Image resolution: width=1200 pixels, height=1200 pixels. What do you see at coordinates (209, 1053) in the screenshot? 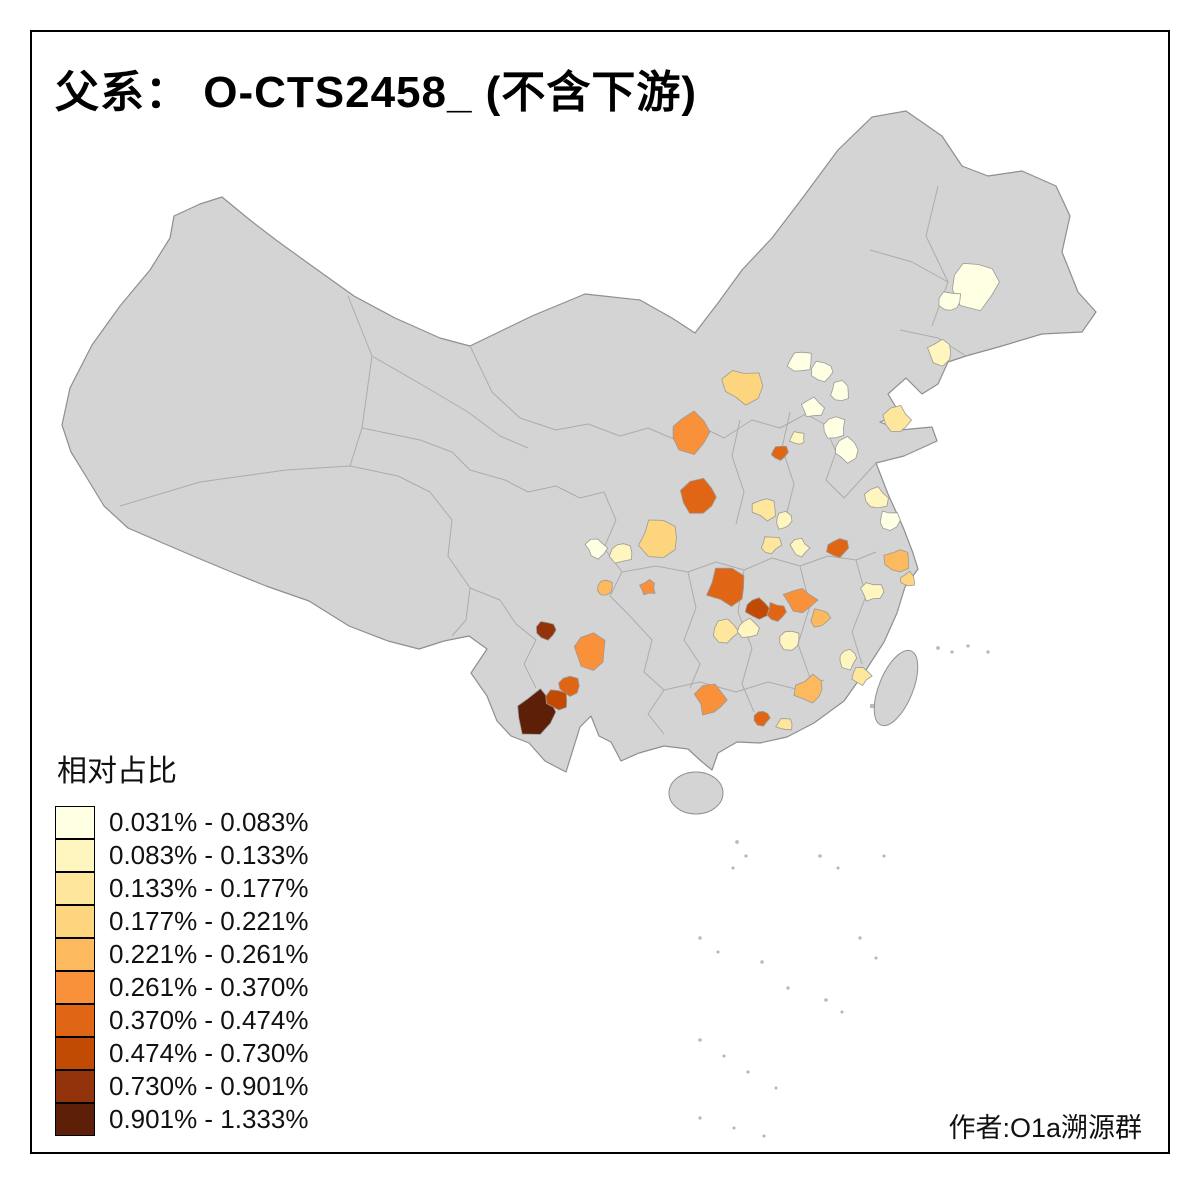
I see `legend-label: 0.474% - 0.730%` at bounding box center [209, 1053].